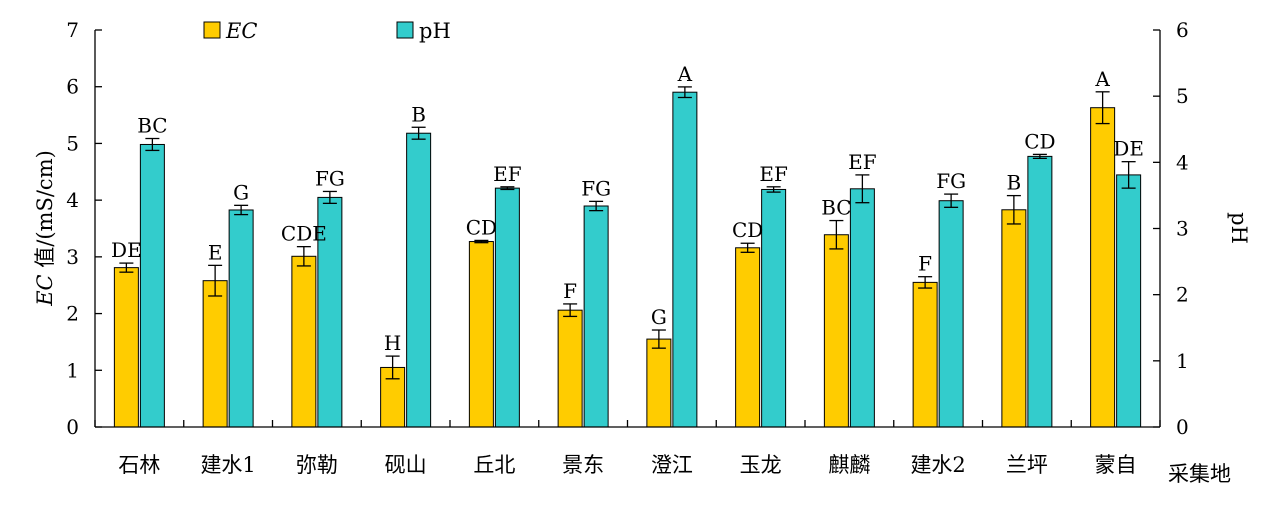 The height and width of the screenshot is (505, 1268). Describe the element at coordinates (139, 465) in the screenshot. I see `x-category-label: 石林` at that location.